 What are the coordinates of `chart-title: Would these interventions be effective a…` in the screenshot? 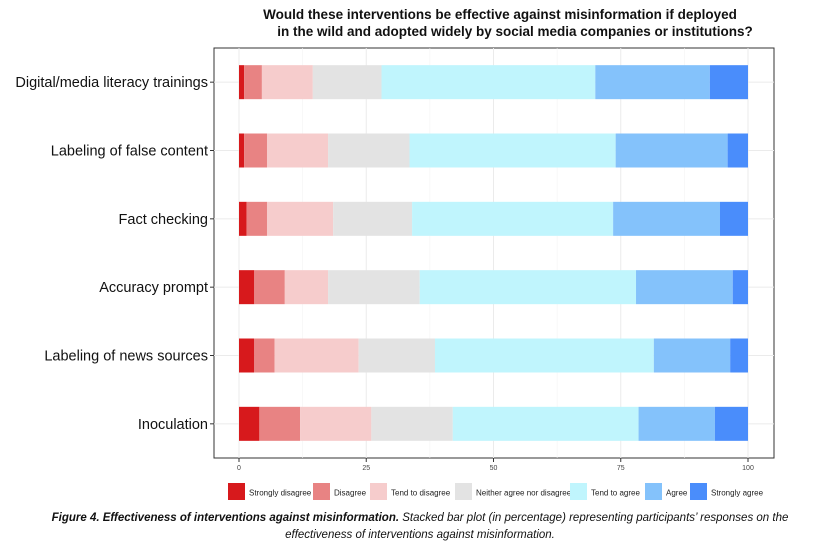 It's located at (500, 23).